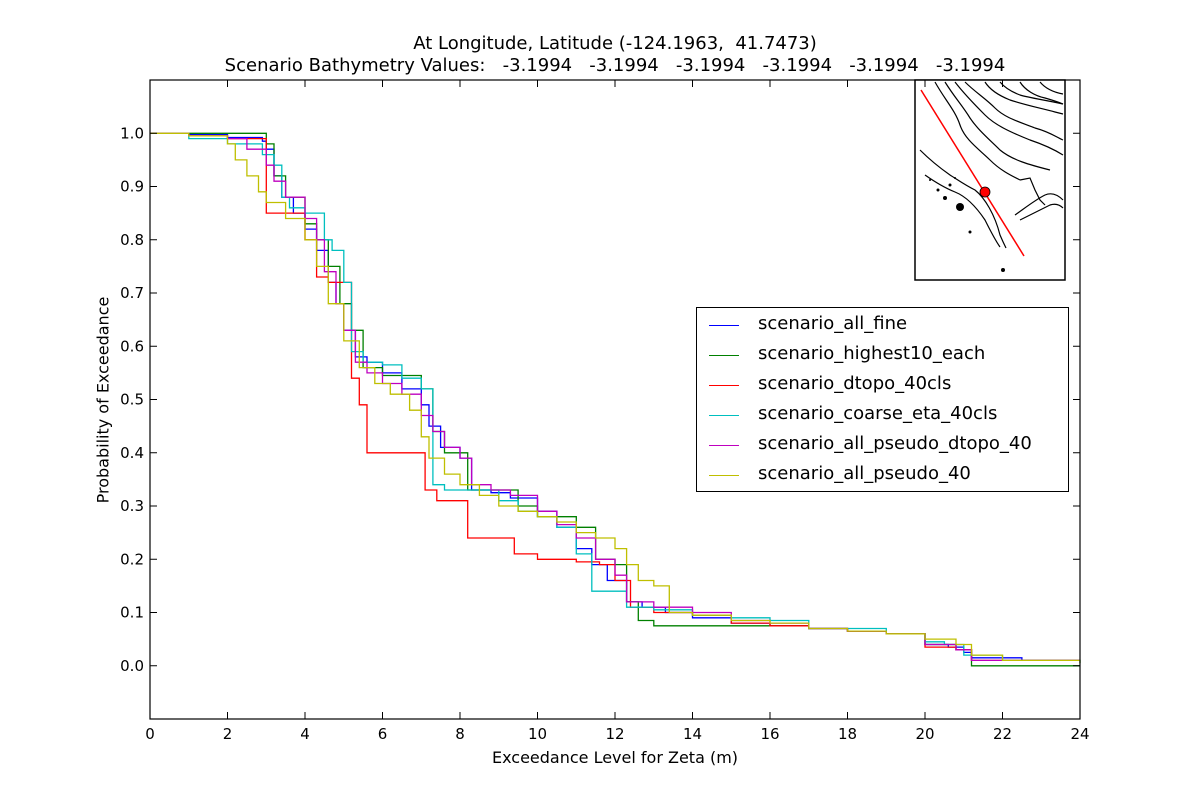 This screenshot has height=800, width=1200. Describe the element at coordinates (614, 734) in the screenshot. I see `x-tick-label: 12` at that location.